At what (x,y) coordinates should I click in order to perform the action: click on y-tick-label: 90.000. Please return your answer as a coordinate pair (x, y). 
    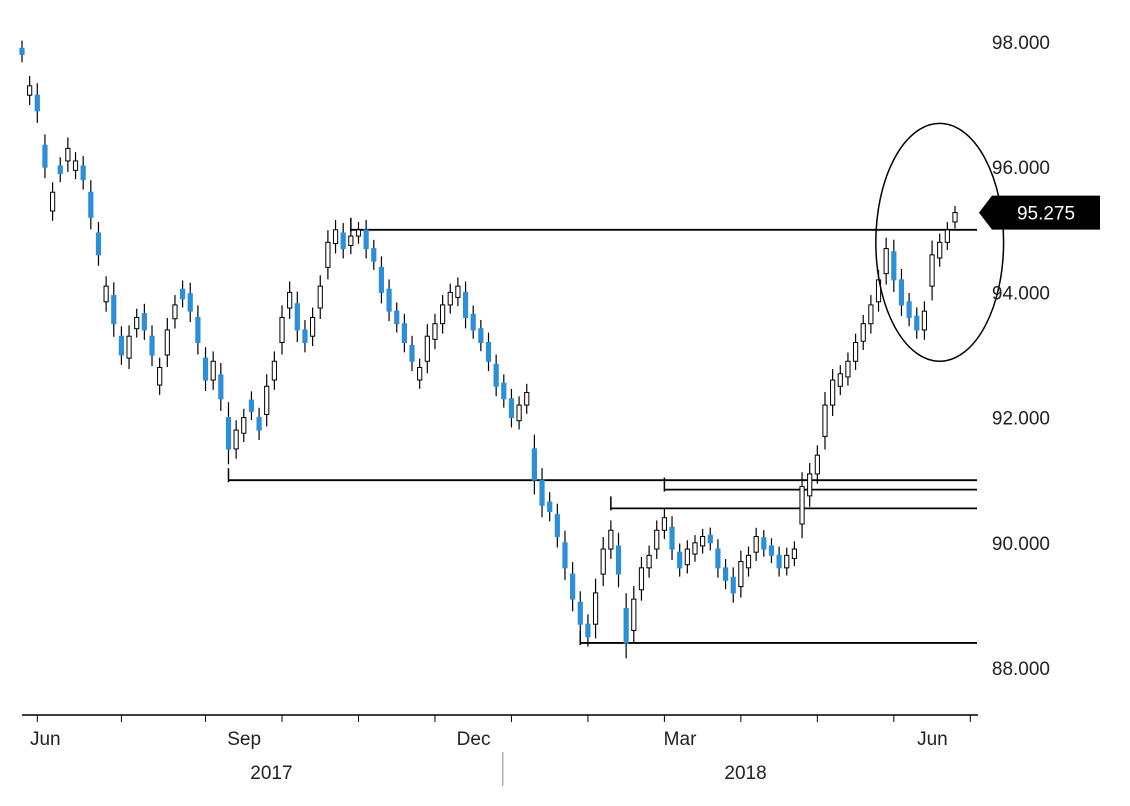
    Looking at the image, I should click on (1021, 544).